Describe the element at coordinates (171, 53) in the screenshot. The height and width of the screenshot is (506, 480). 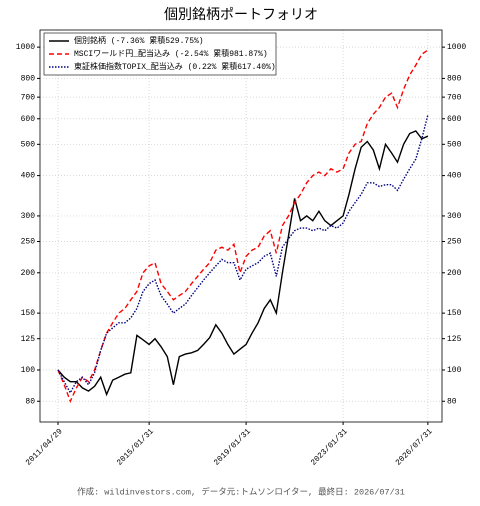
I see `legend-label: MSCIワールド円_配当込み (-2.54% 累積981.87%)` at that location.